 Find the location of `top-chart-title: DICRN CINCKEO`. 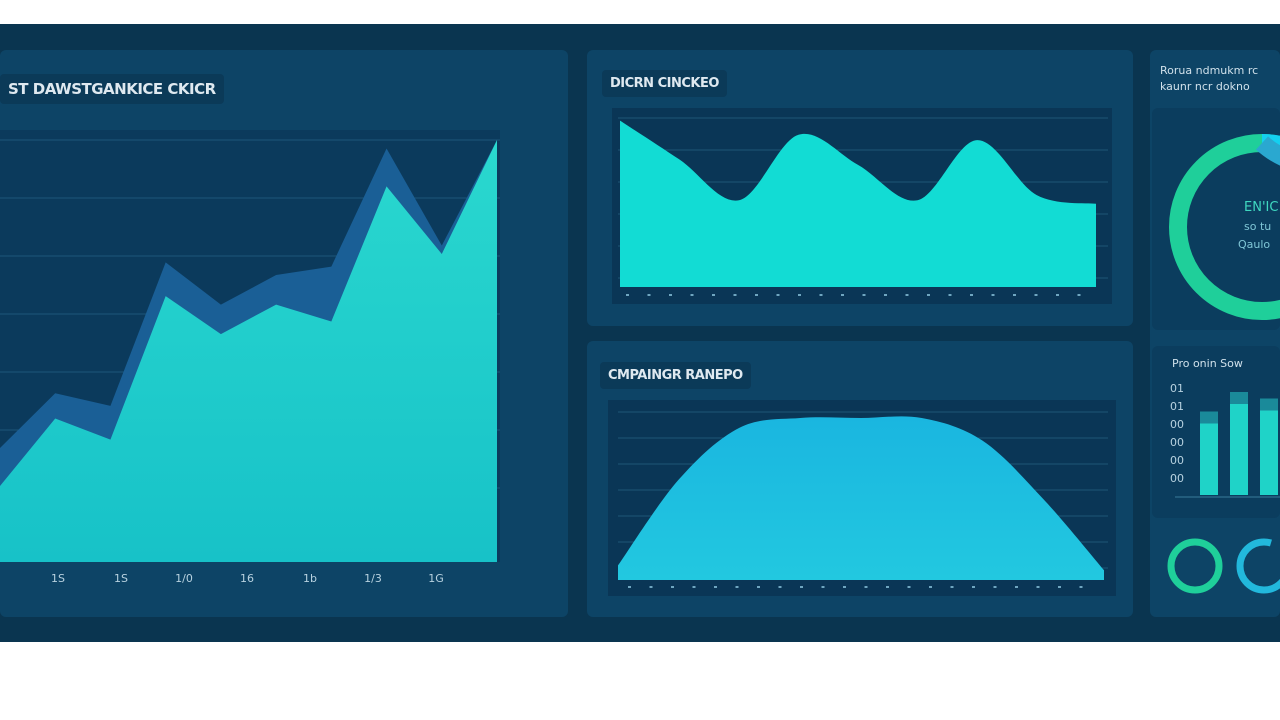

top-chart-title: DICRN CINCKEO is located at coordinates (664, 83).